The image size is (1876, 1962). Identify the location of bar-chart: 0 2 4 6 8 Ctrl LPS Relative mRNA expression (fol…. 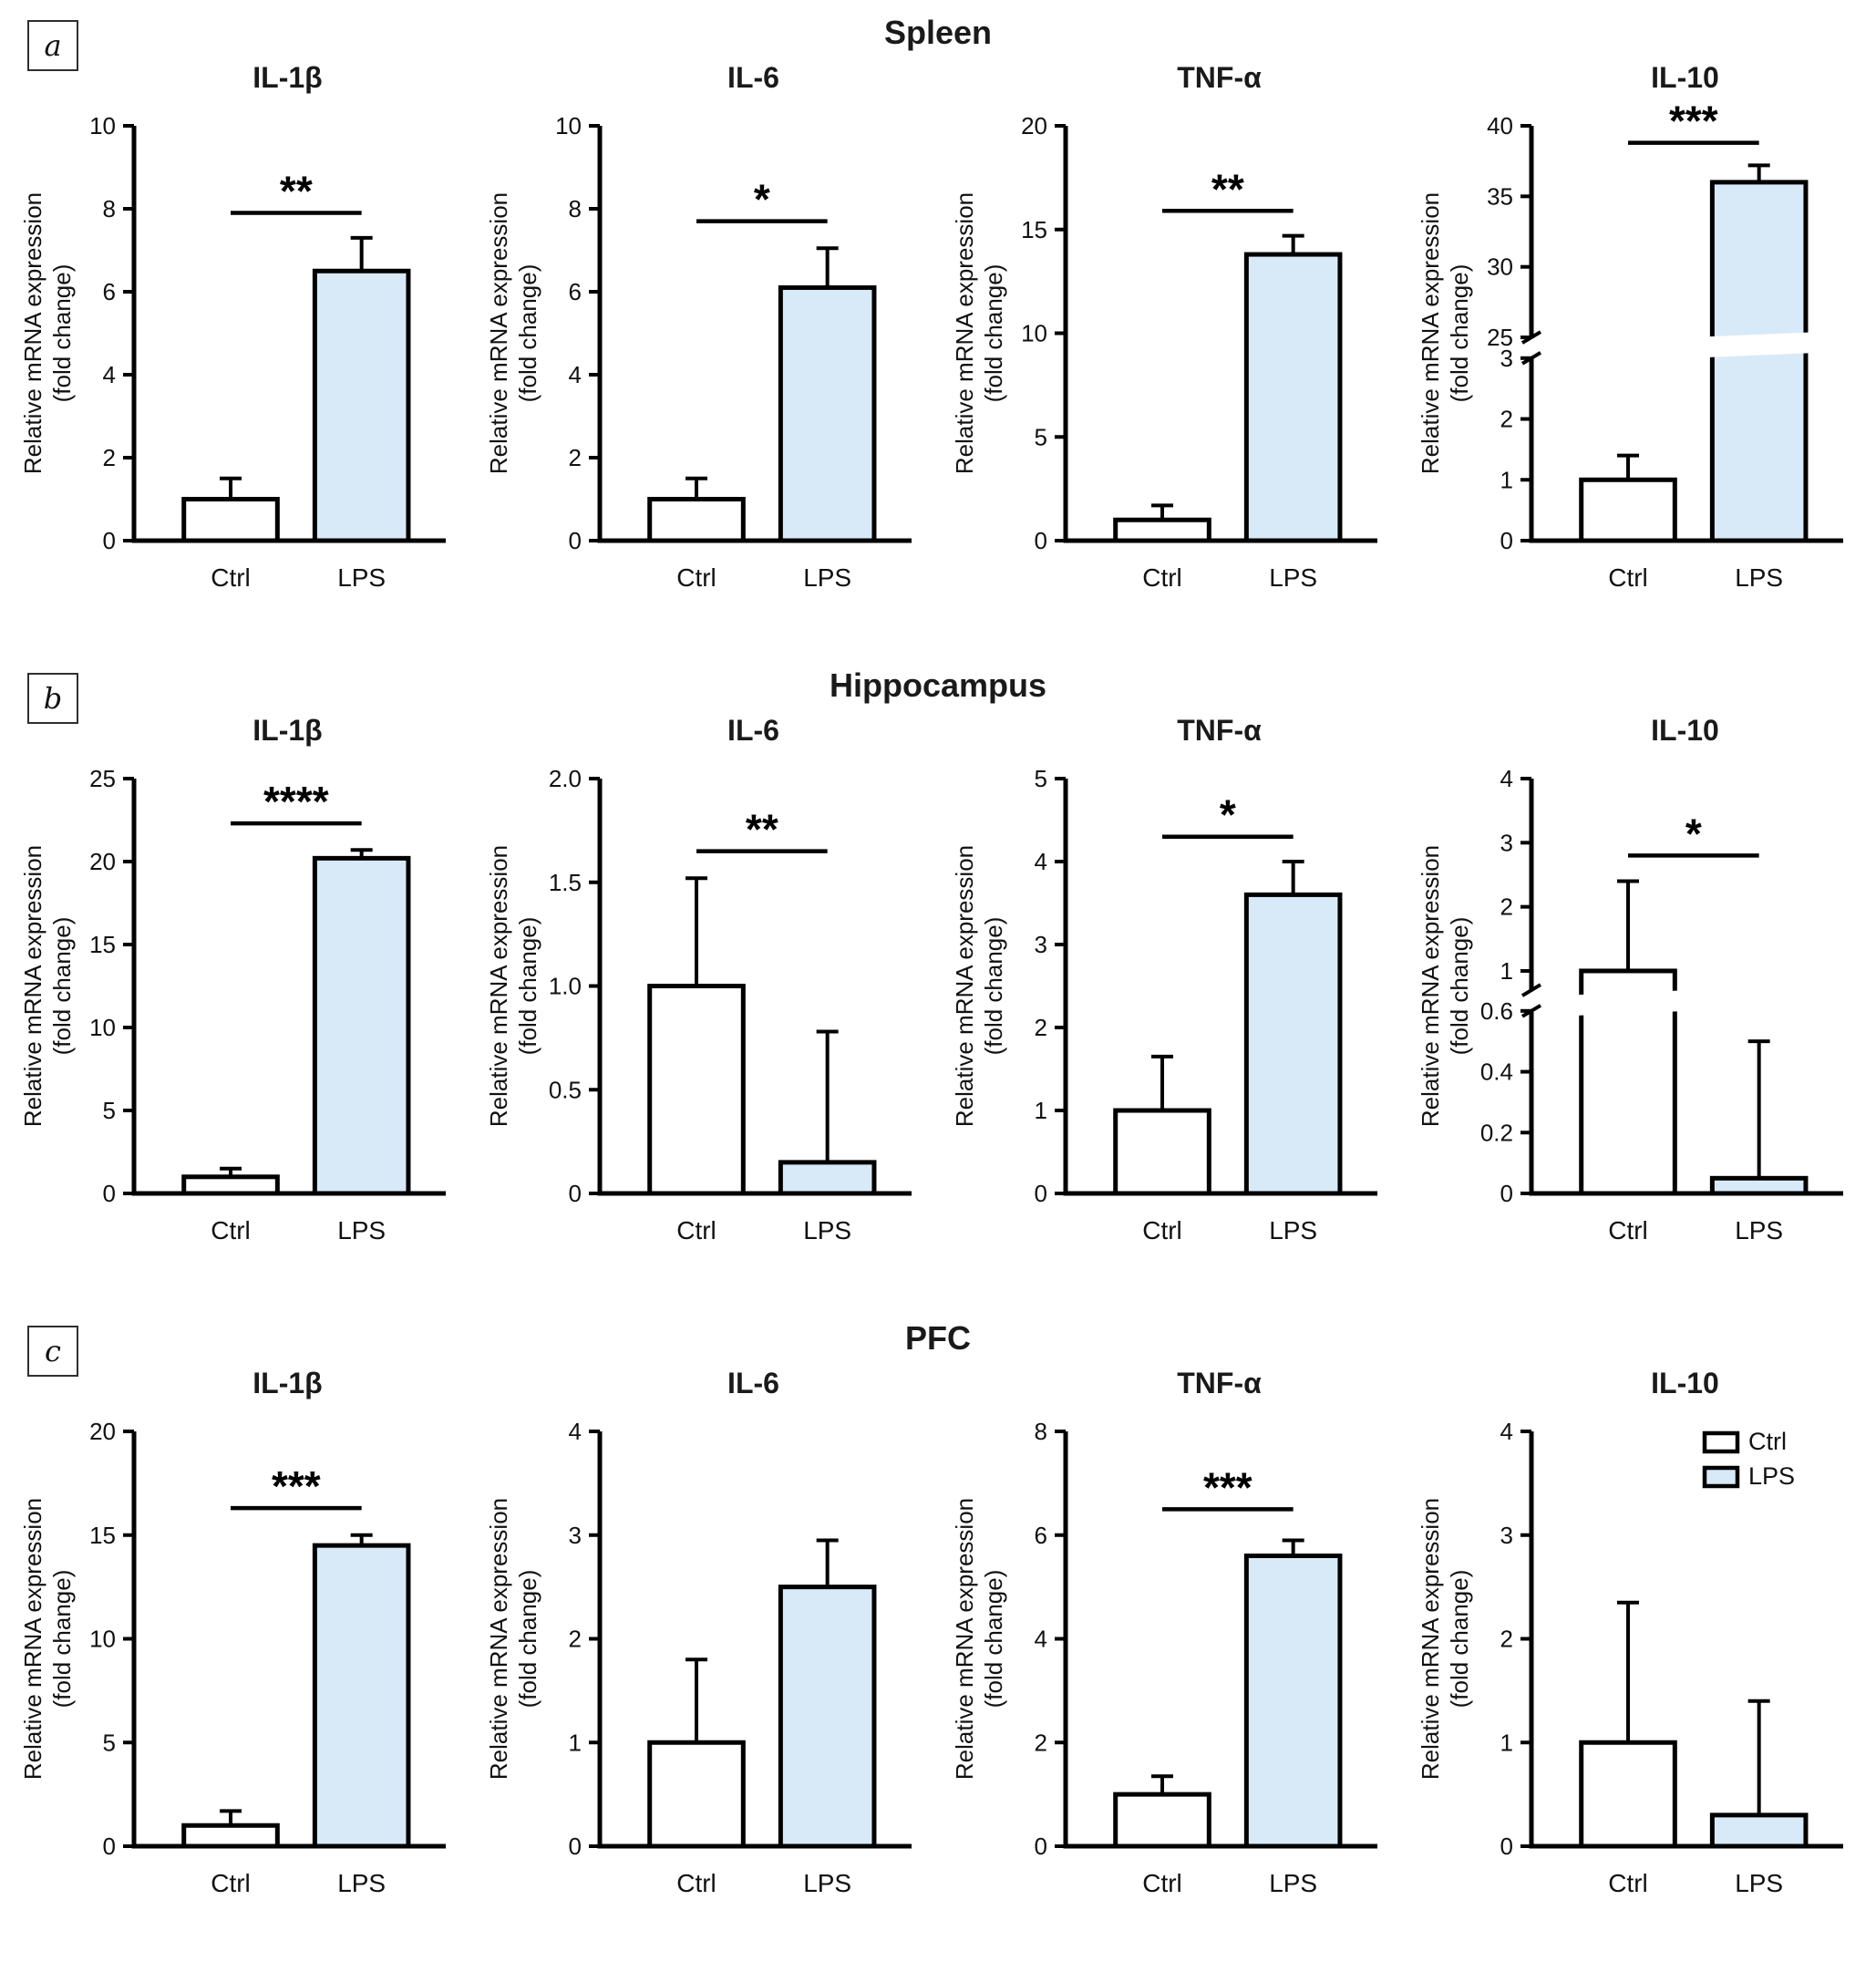
(1165, 1658).